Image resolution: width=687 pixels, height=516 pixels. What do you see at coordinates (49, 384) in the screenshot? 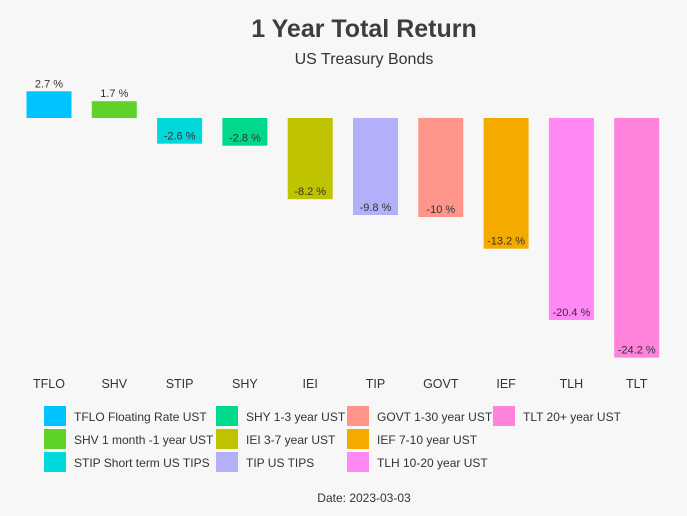
I see `category-label-tflo: TFLO` at bounding box center [49, 384].